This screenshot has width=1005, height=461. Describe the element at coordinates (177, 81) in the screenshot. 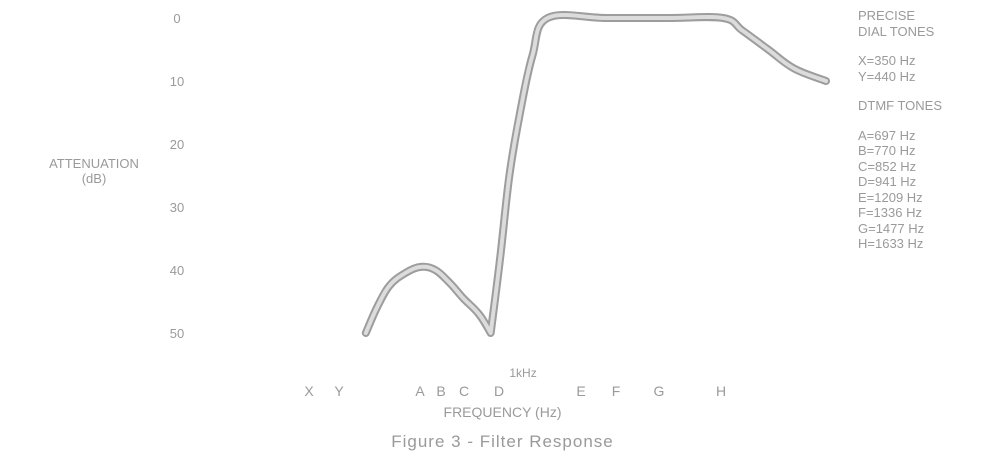

I see `y-tick-label: 10` at that location.